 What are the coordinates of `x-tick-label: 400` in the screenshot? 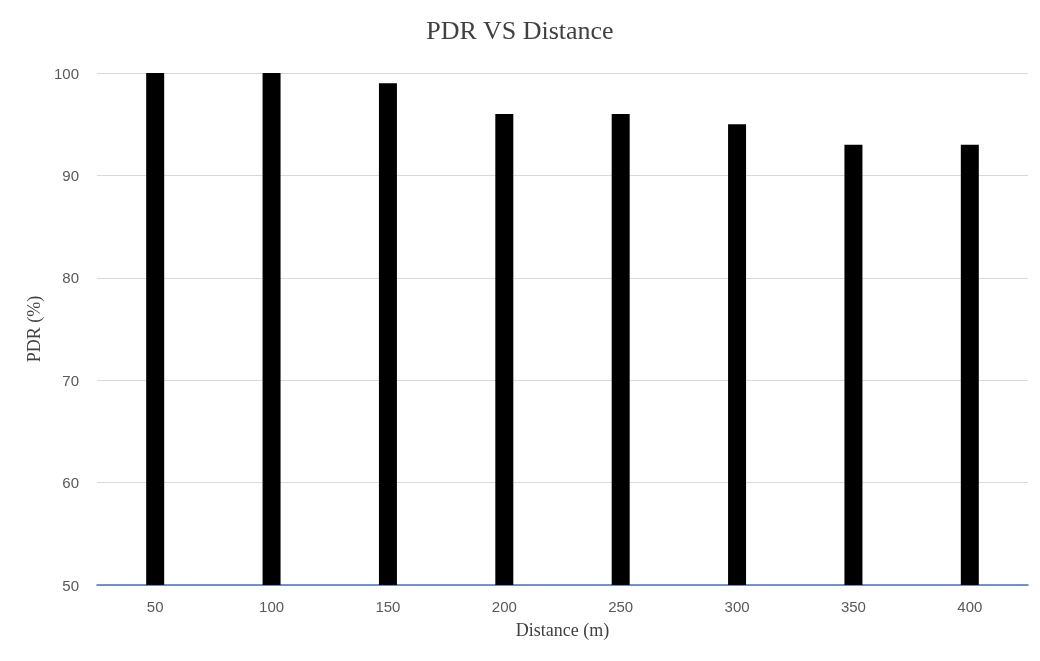 It's located at (970, 606).